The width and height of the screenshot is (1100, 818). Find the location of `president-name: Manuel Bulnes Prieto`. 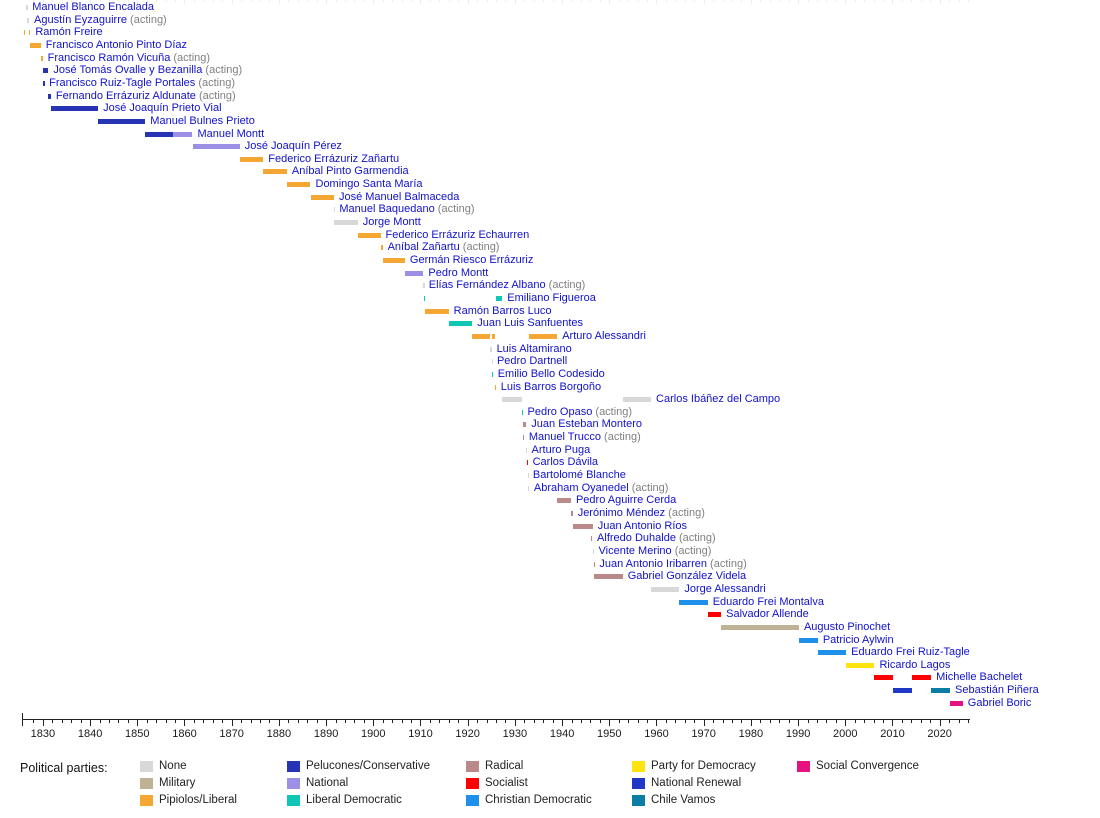

president-name: Manuel Bulnes Prieto is located at coordinates (202, 120).